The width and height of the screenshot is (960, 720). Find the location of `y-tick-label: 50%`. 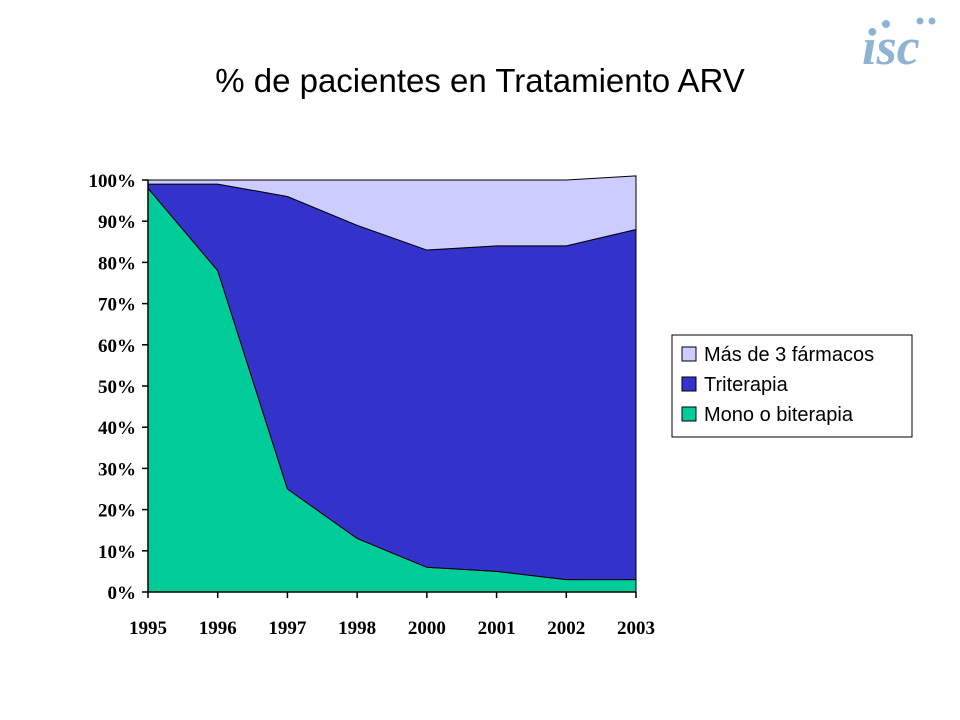

y-tick-label: 50% is located at coordinates (117, 387).